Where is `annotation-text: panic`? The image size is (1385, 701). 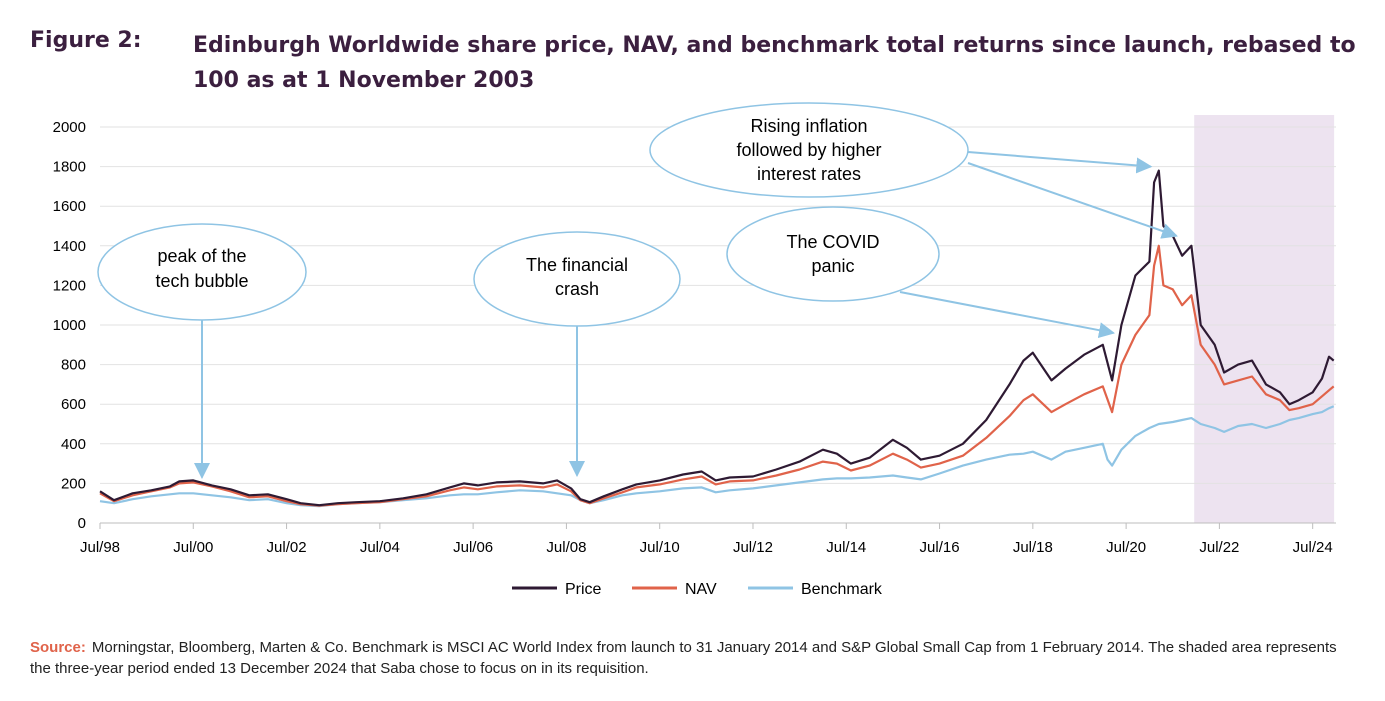 annotation-text: panic is located at coordinates (832, 266).